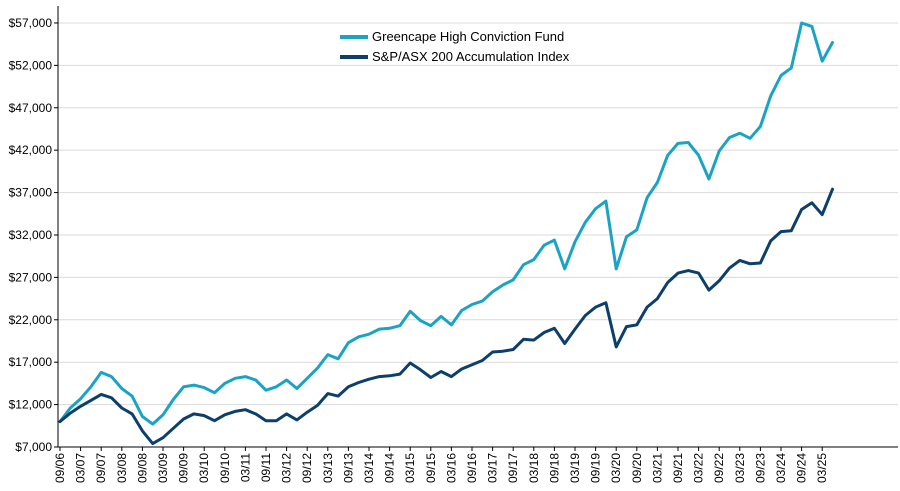 This screenshot has height=491, width=900. I want to click on x-tick-label: 09/20, so click(637, 468).